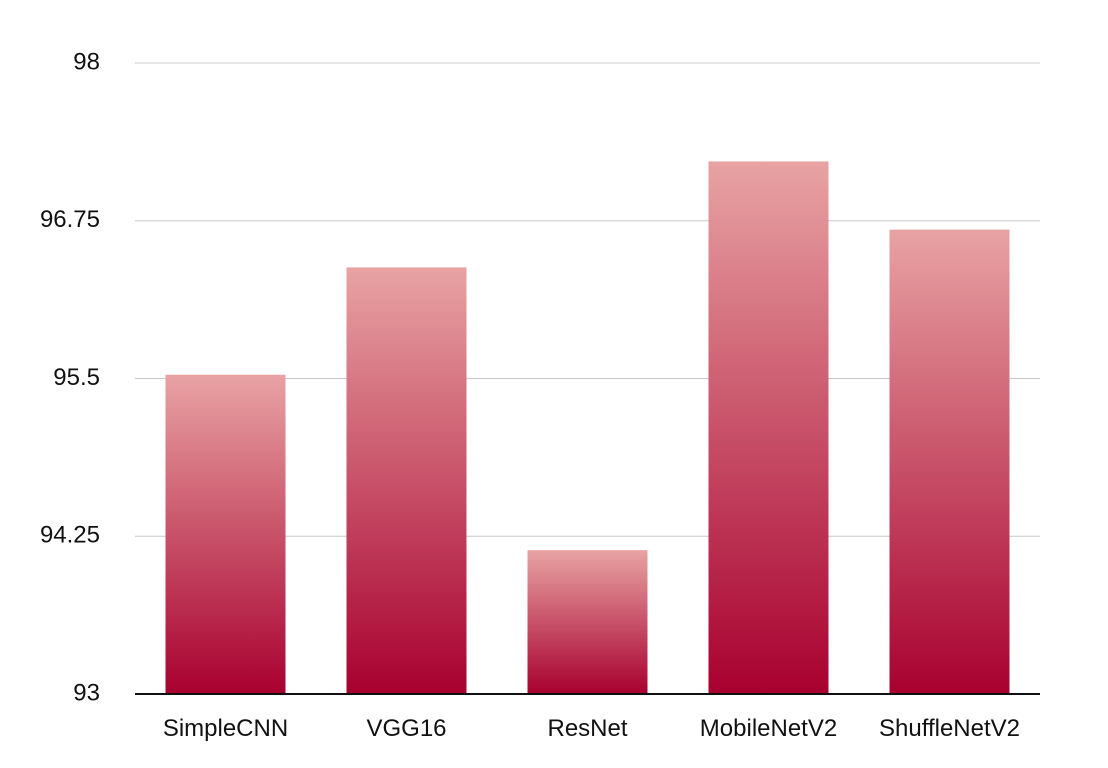 This screenshot has height=768, width=1108. Describe the element at coordinates (86, 692) in the screenshot. I see `y-tick-label: 93` at that location.